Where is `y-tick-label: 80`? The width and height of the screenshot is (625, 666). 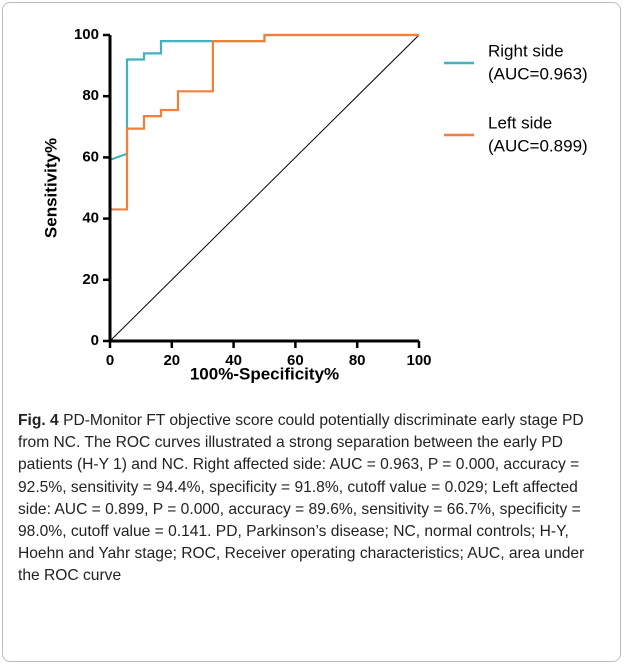
y-tick-label: 80 is located at coordinates (90, 95).